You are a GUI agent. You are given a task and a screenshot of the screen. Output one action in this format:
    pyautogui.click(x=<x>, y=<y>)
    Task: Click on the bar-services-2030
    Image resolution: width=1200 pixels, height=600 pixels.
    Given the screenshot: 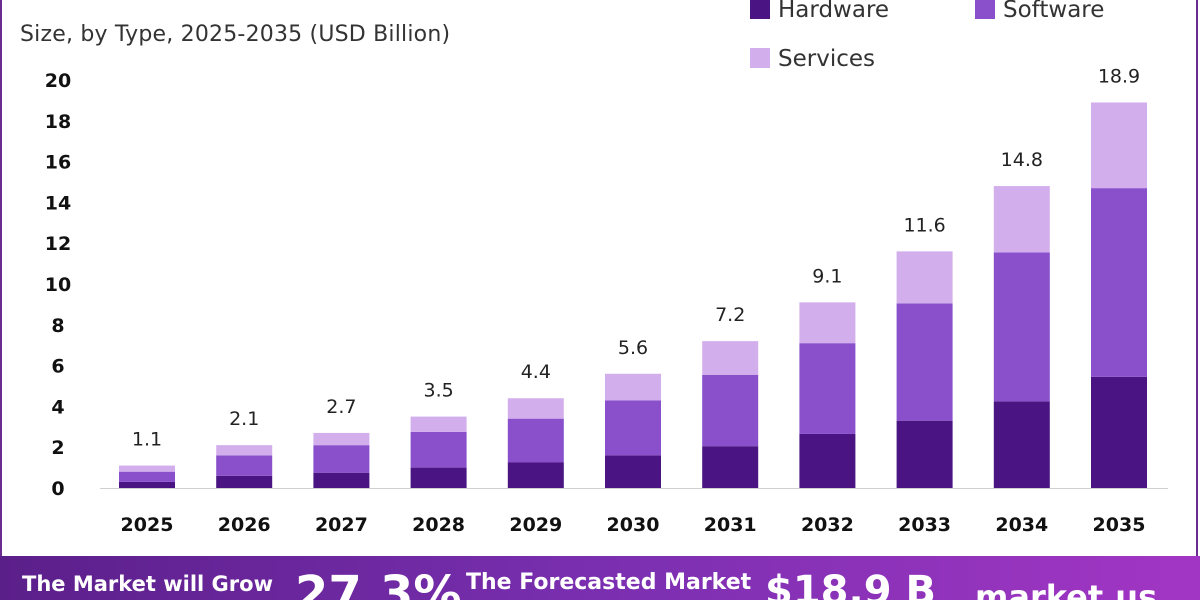 What is the action you would take?
    pyautogui.click(x=633, y=387)
    